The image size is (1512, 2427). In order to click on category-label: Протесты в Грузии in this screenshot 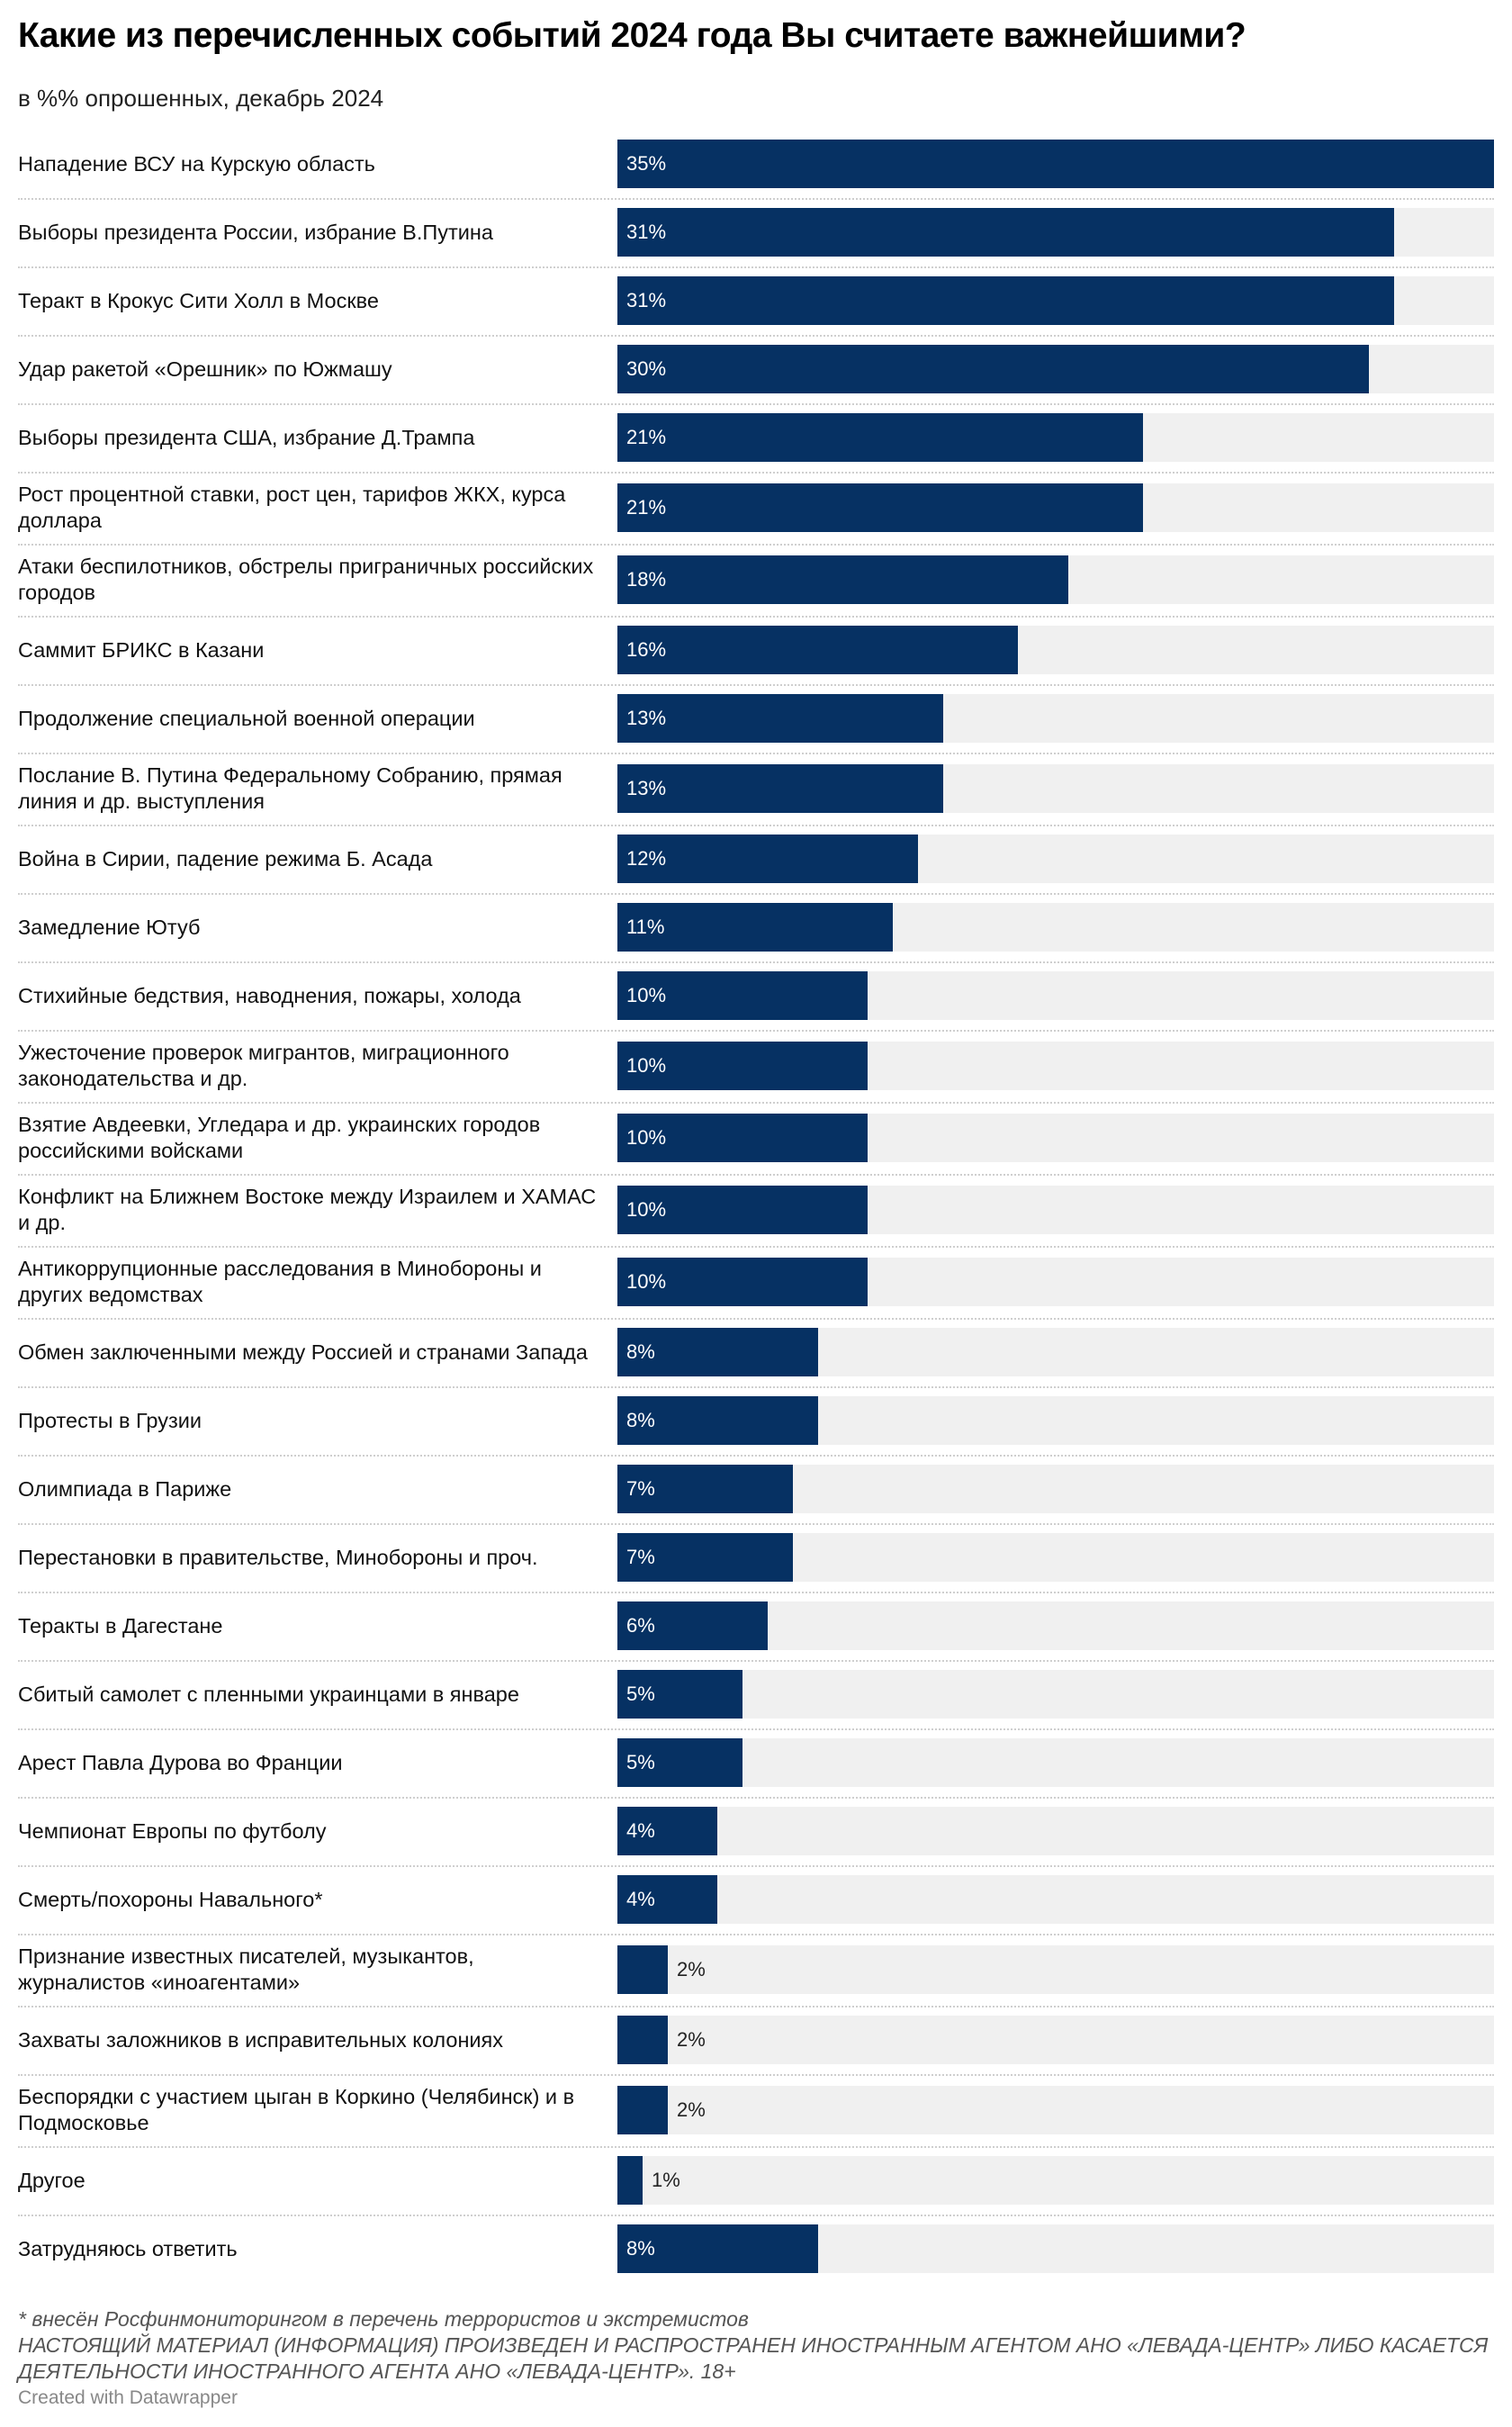, I will do `click(110, 1420)`.